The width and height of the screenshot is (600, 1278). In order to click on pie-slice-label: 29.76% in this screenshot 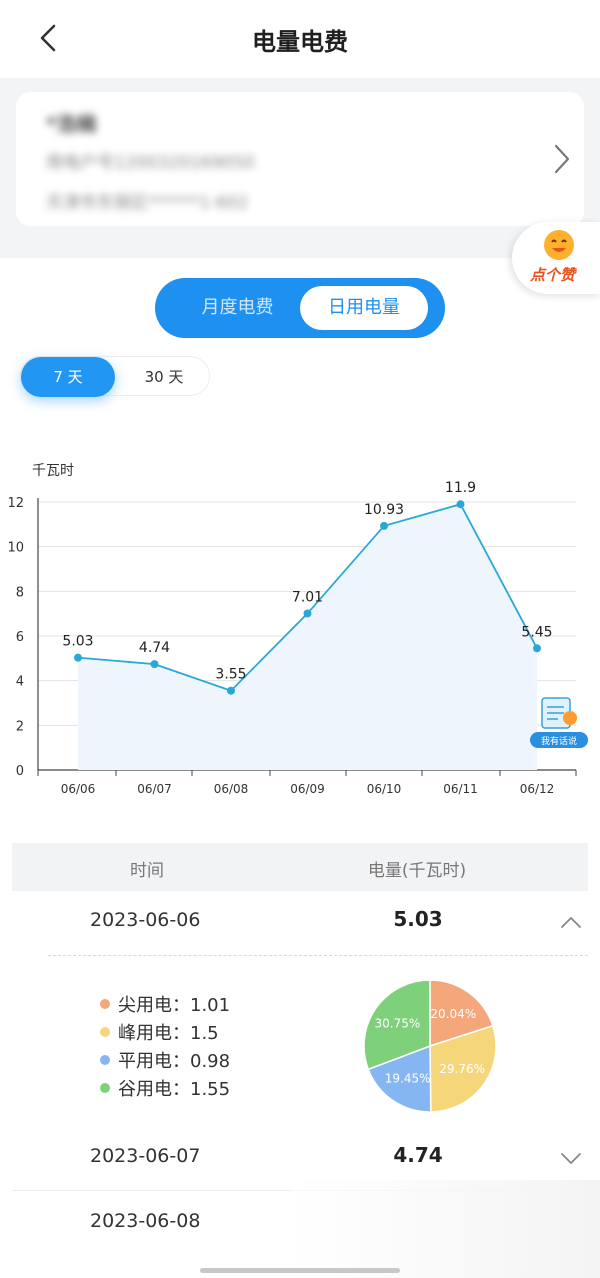, I will do `click(462, 1069)`.